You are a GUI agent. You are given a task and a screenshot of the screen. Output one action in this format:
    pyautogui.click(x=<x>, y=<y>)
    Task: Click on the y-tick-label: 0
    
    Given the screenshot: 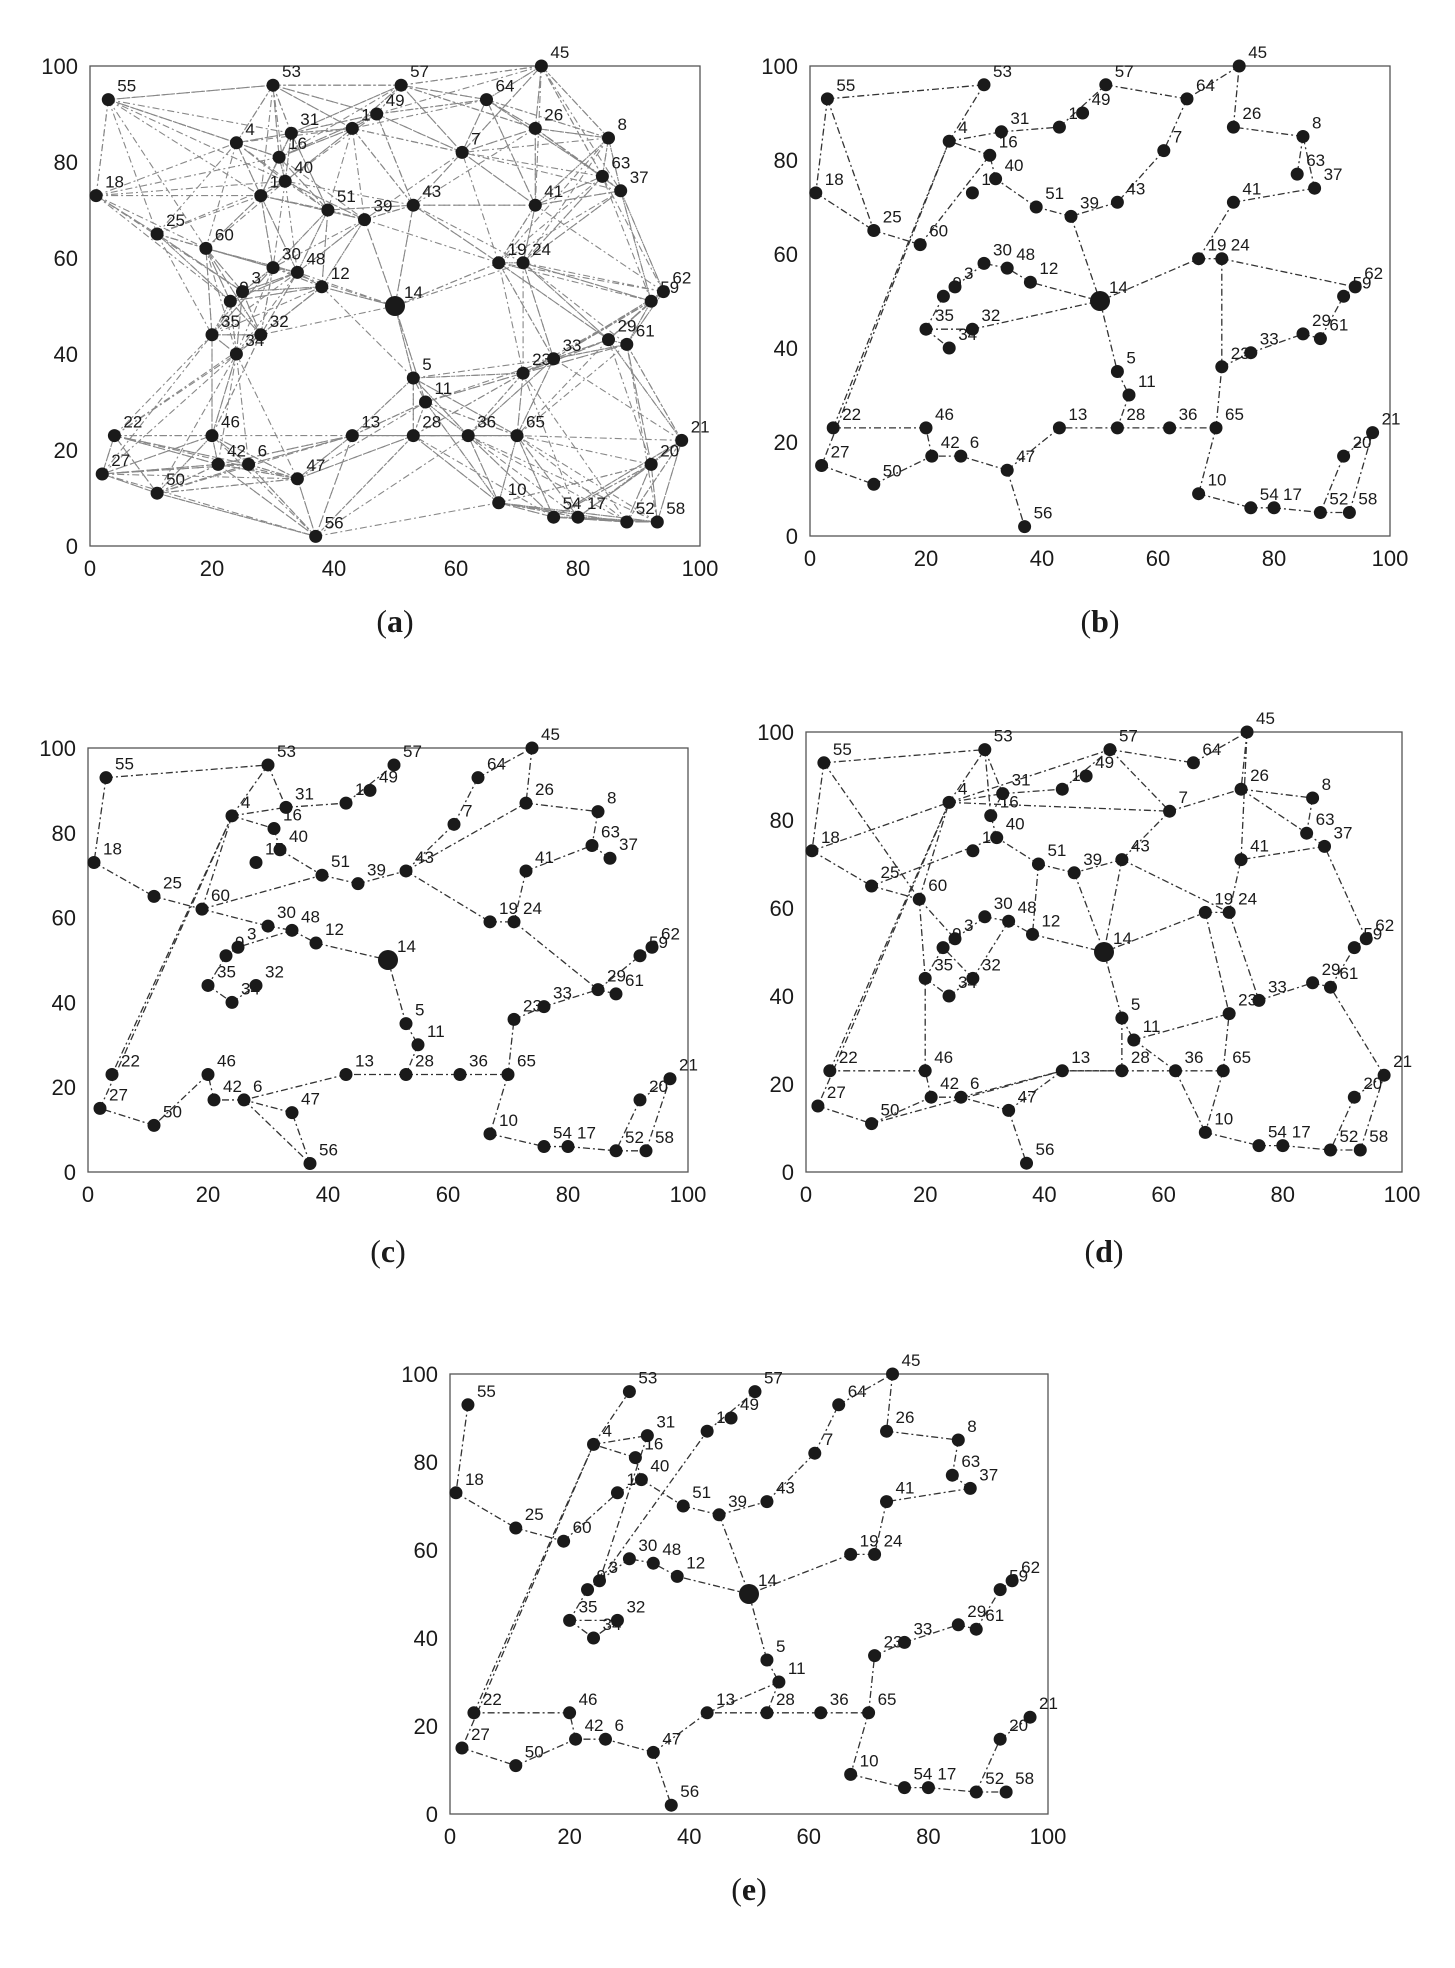 What is the action you would take?
    pyautogui.click(x=788, y=1172)
    